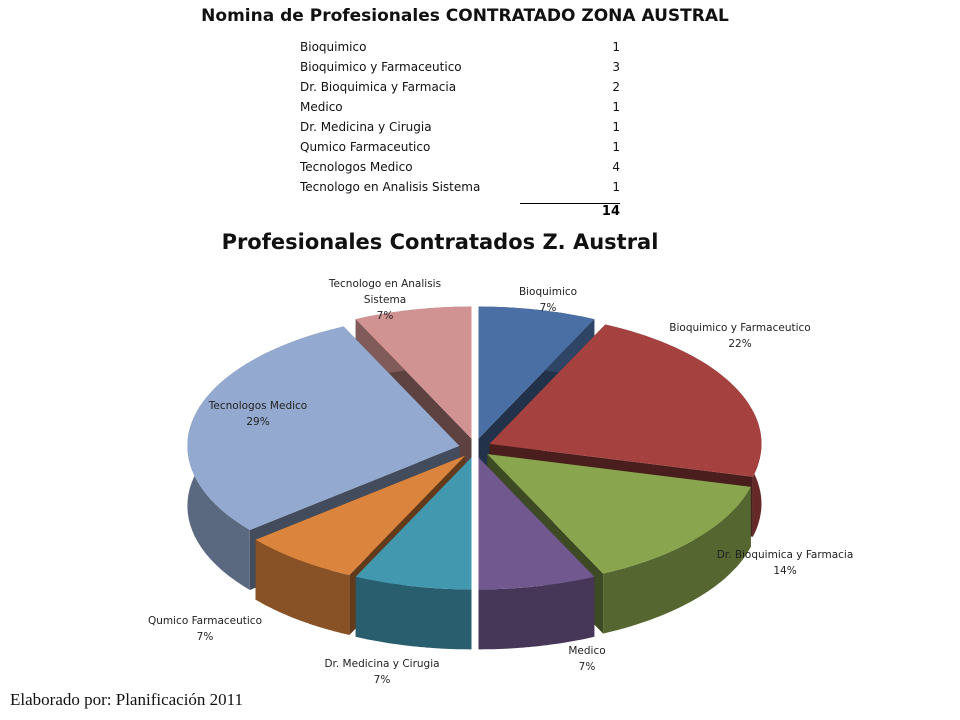  I want to click on data-label-name: Bioquimico, so click(548, 292).